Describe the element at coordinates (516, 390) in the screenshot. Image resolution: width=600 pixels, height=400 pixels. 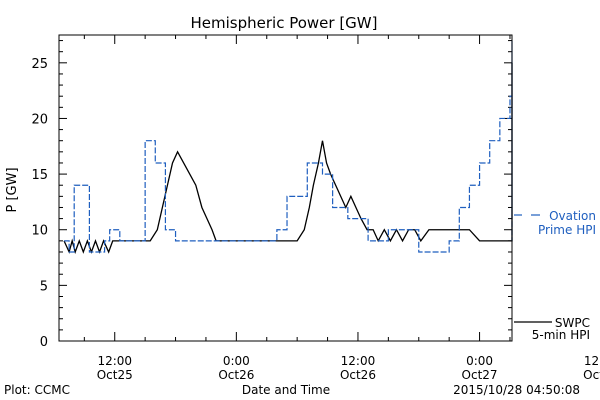
I see `plot-timestamp: 2015/10/28 04:50:08` at that location.